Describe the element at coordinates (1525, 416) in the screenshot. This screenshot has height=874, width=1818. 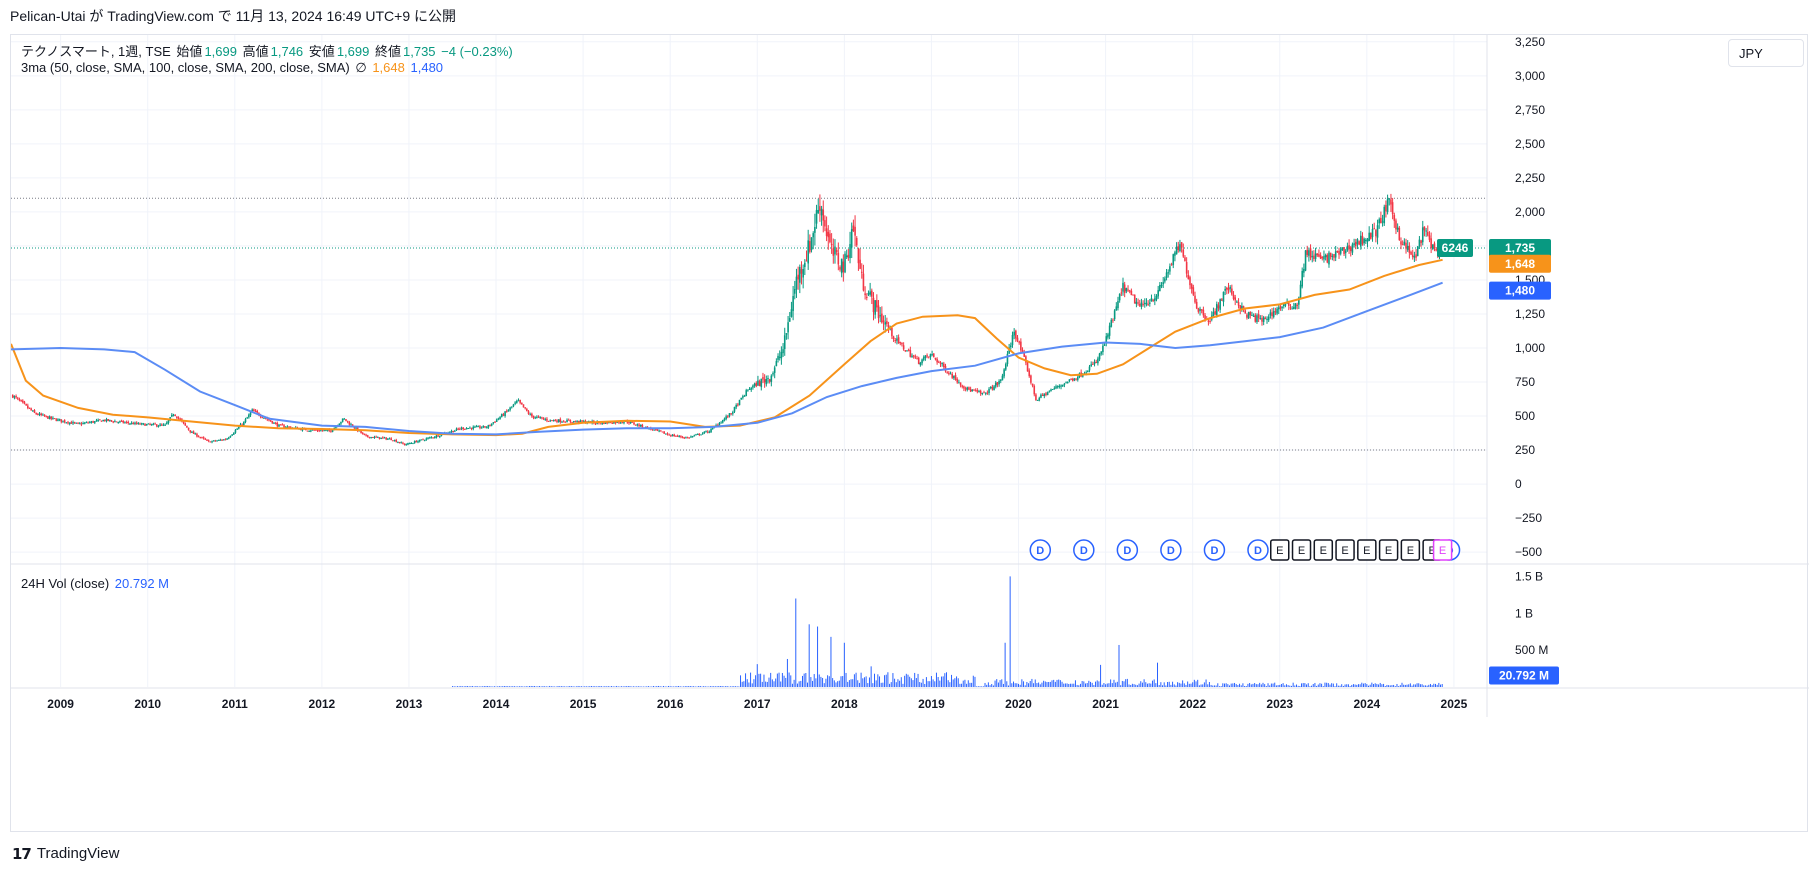
I see `y-tick-label: 500` at that location.